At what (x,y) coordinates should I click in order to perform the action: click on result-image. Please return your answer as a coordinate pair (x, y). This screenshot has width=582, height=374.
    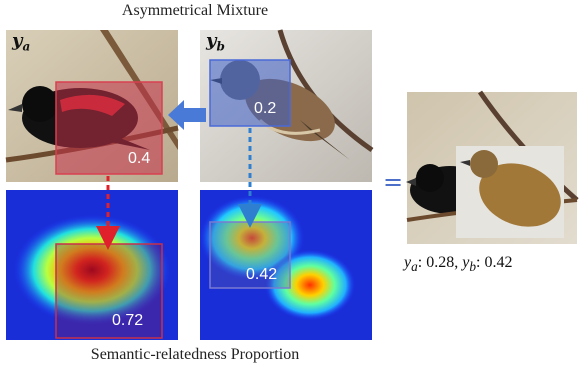
    Looking at the image, I should click on (492, 167).